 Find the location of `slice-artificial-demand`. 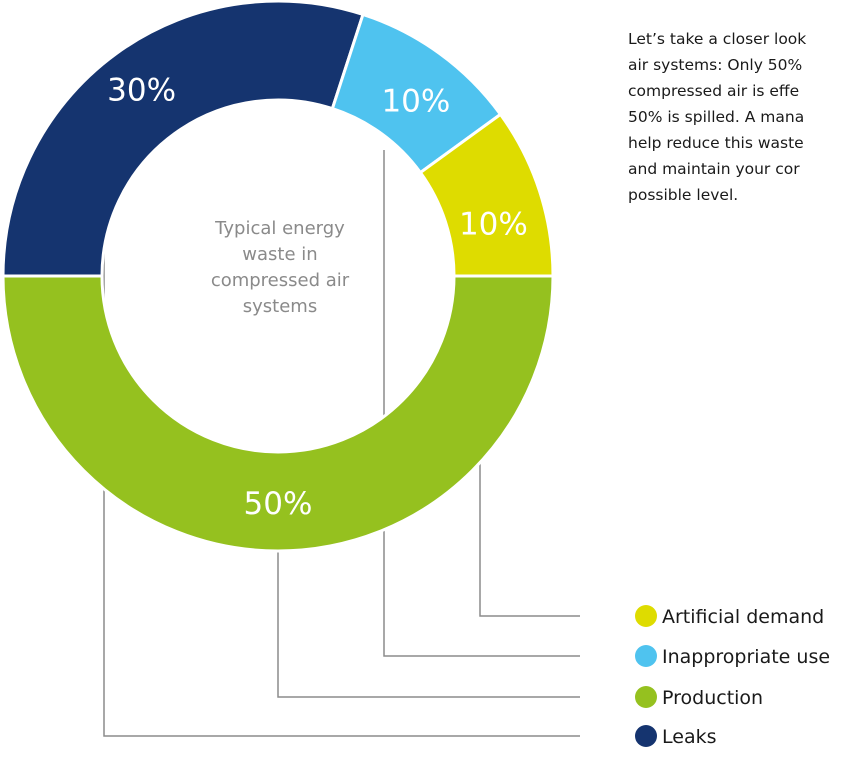

slice-artificial-demand is located at coordinates (486, 195).